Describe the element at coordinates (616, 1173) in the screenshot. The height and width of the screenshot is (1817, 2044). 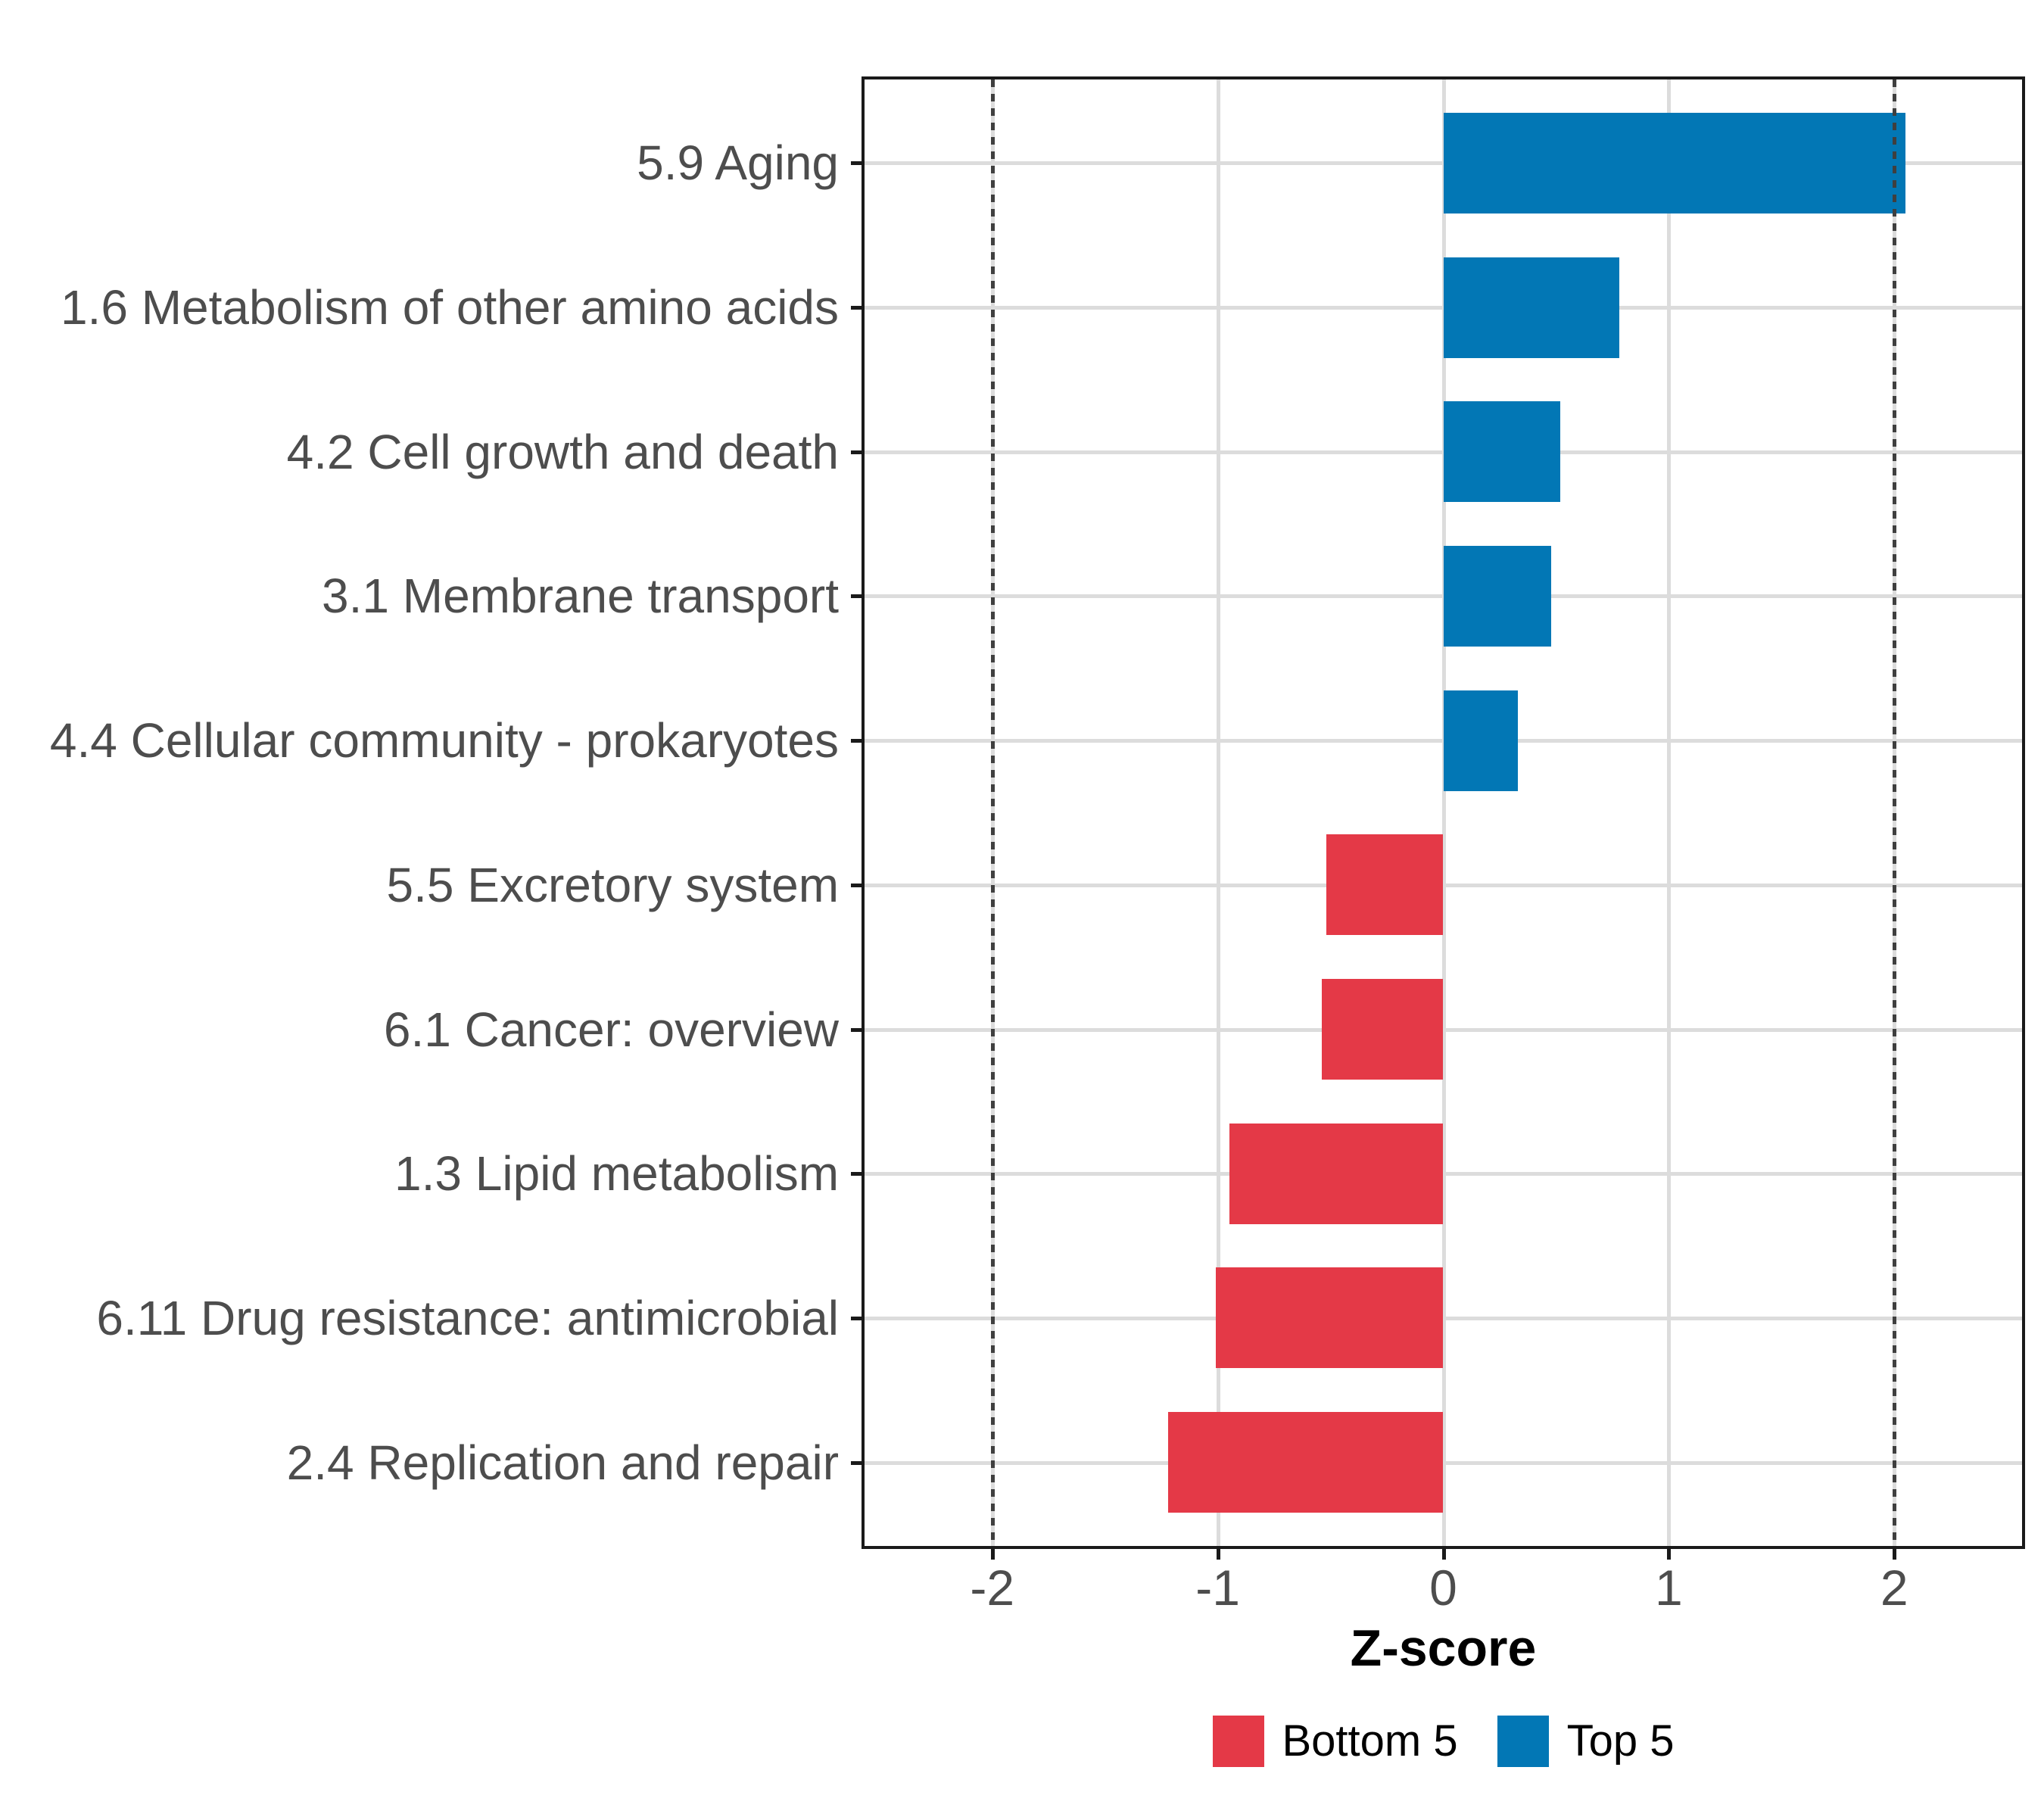
I see `y-axis-label: 1.3 Lipid metabolism` at that location.